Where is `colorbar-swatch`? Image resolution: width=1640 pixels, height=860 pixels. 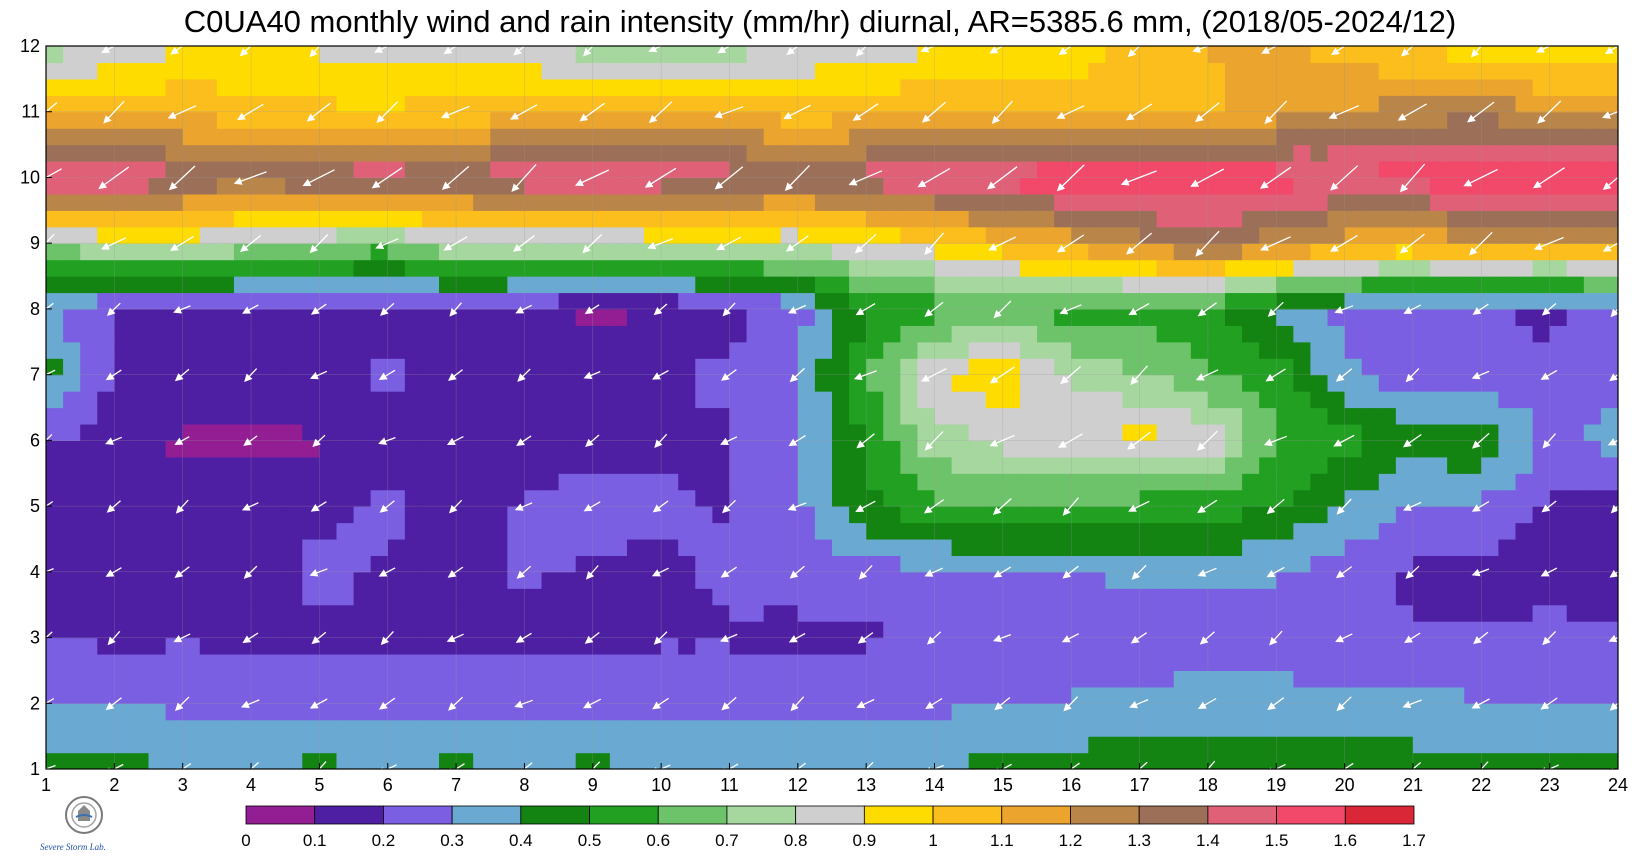 colorbar-swatch is located at coordinates (1173, 815).